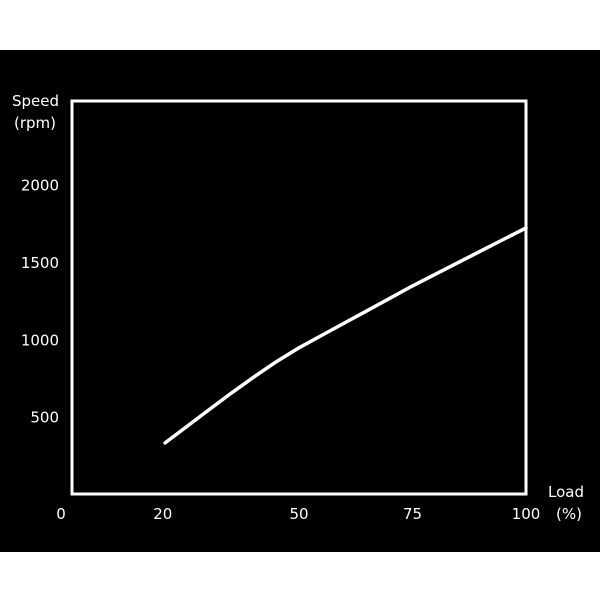 The image size is (600, 605). I want to click on x-tick-labels: 0 20 50 75 100, so click(298, 514).